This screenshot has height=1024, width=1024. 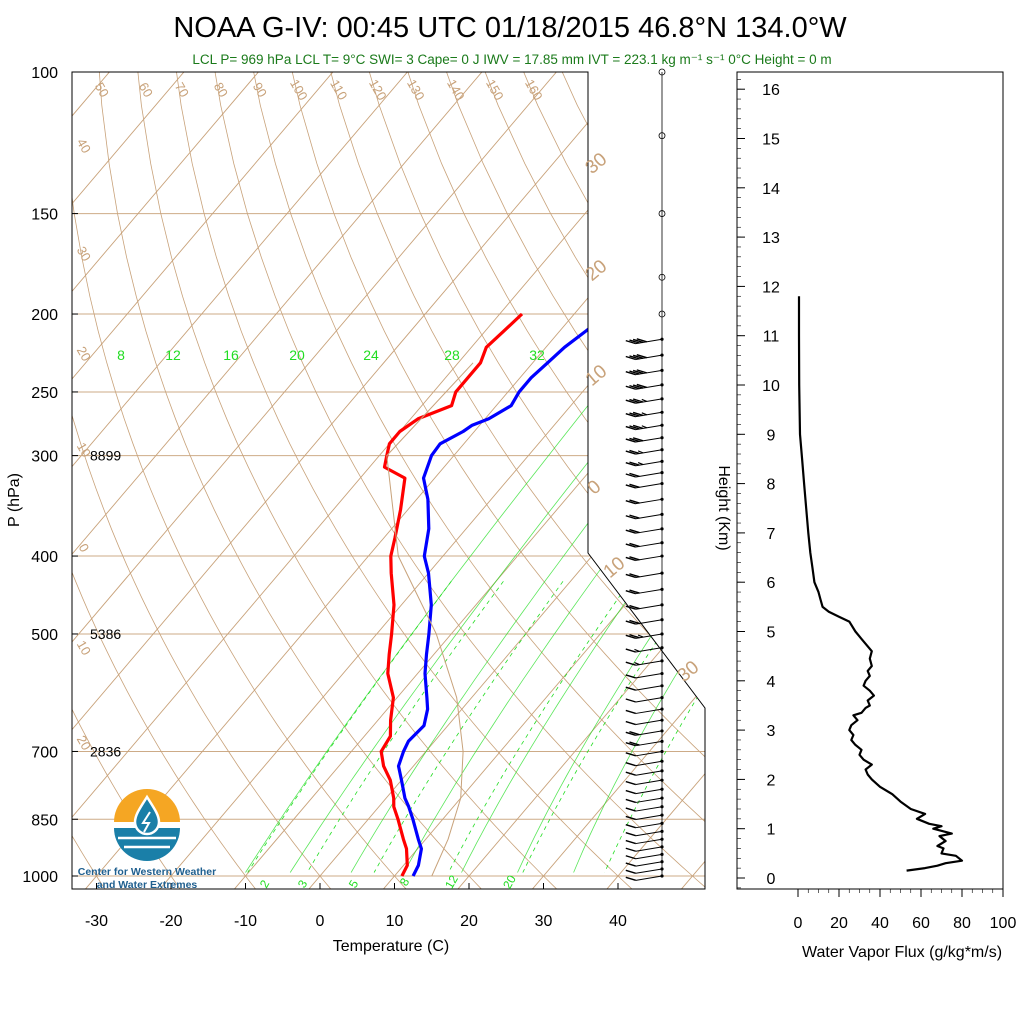 I want to click on mixing-ratio-label: 28, so click(x=452, y=355).